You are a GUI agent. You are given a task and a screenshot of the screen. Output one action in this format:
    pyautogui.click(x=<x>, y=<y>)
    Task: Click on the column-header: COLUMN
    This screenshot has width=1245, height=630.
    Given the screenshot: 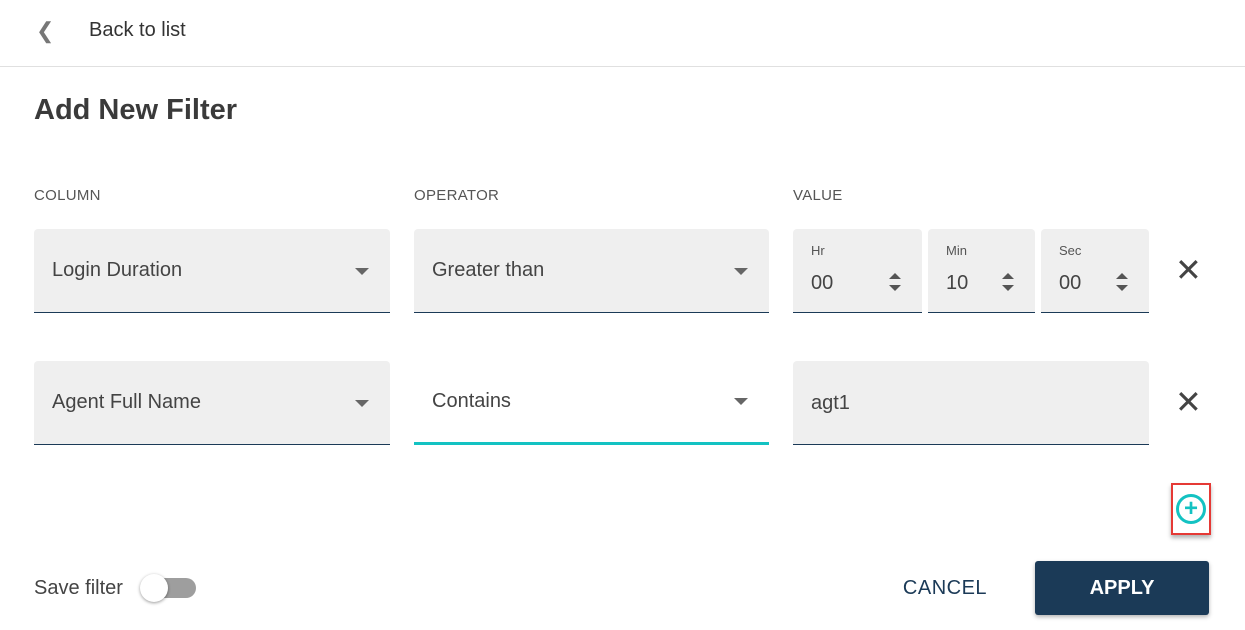 What is the action you would take?
    pyautogui.click(x=67, y=195)
    